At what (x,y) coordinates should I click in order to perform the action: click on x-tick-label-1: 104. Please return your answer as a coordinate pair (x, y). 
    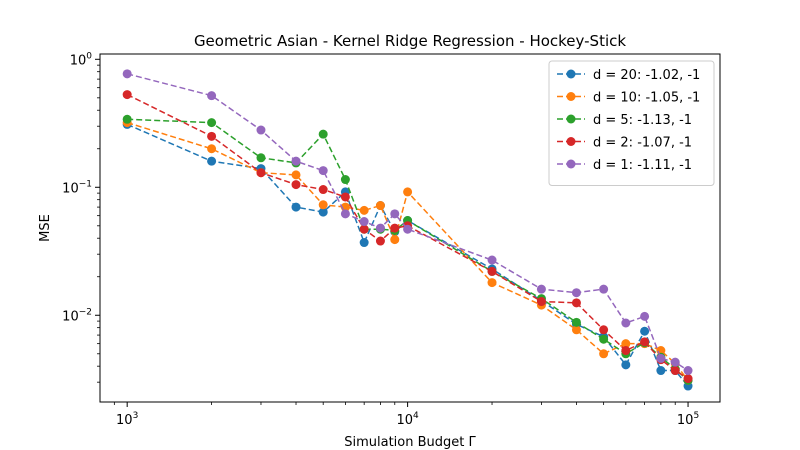
    Looking at the image, I should click on (407, 419).